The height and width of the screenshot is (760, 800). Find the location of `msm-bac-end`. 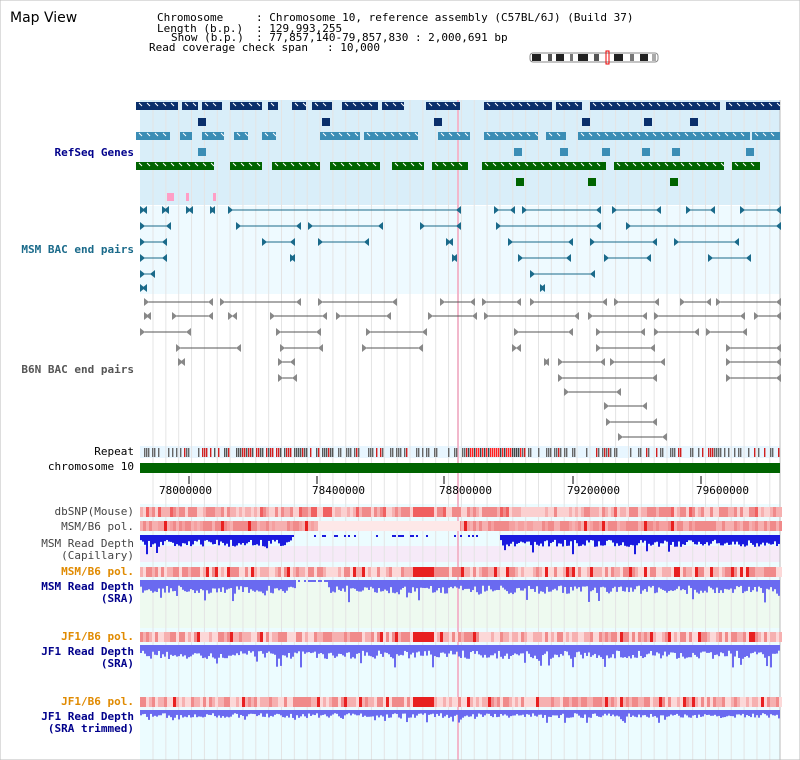

msm-bac-end is located at coordinates (164, 258).